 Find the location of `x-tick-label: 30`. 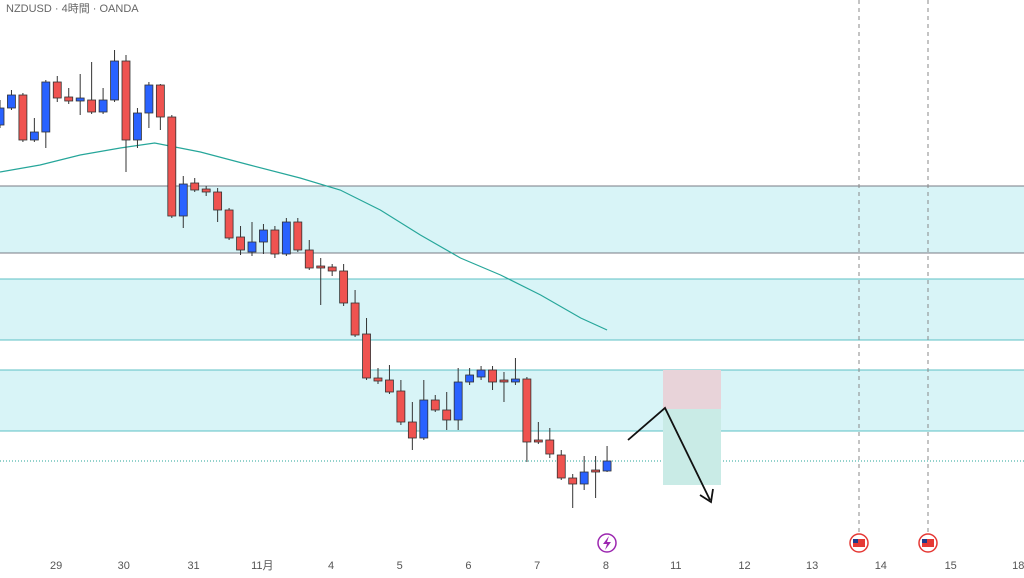

x-tick-label: 30 is located at coordinates (124, 566).